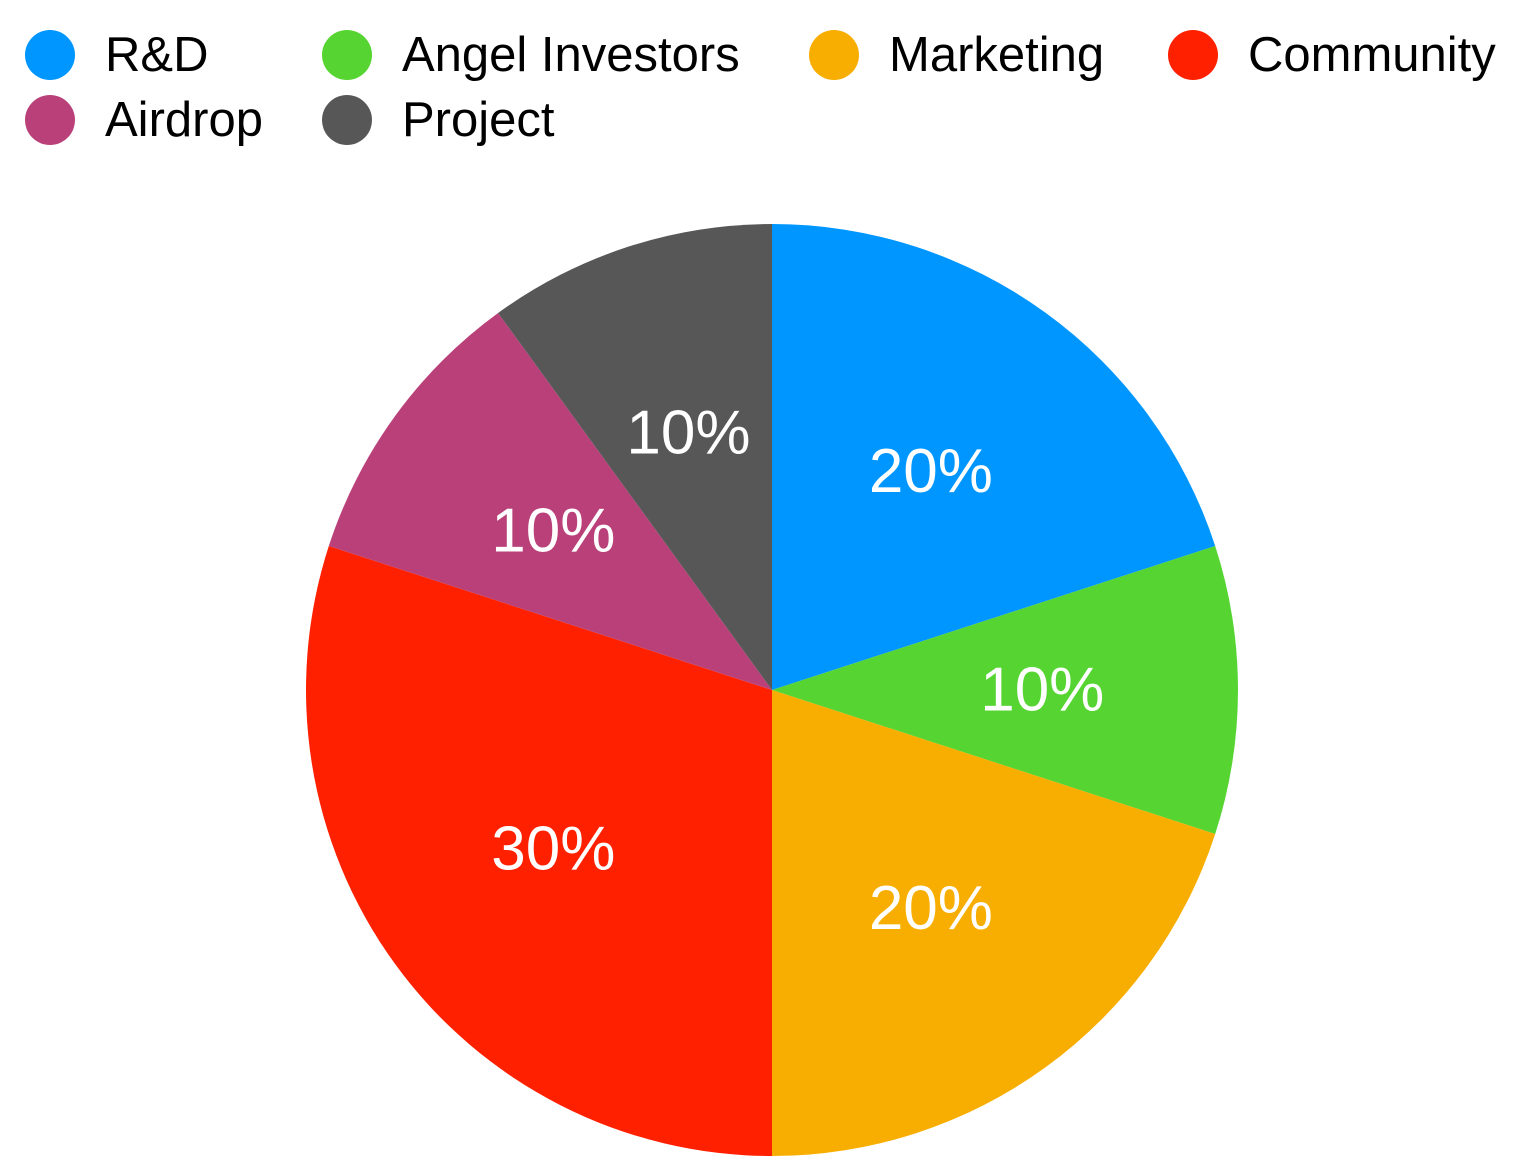 This screenshot has height=1176, width=1538. Describe the element at coordinates (184, 120) in the screenshot. I see `legend-label-airdrop: Airdrop` at that location.